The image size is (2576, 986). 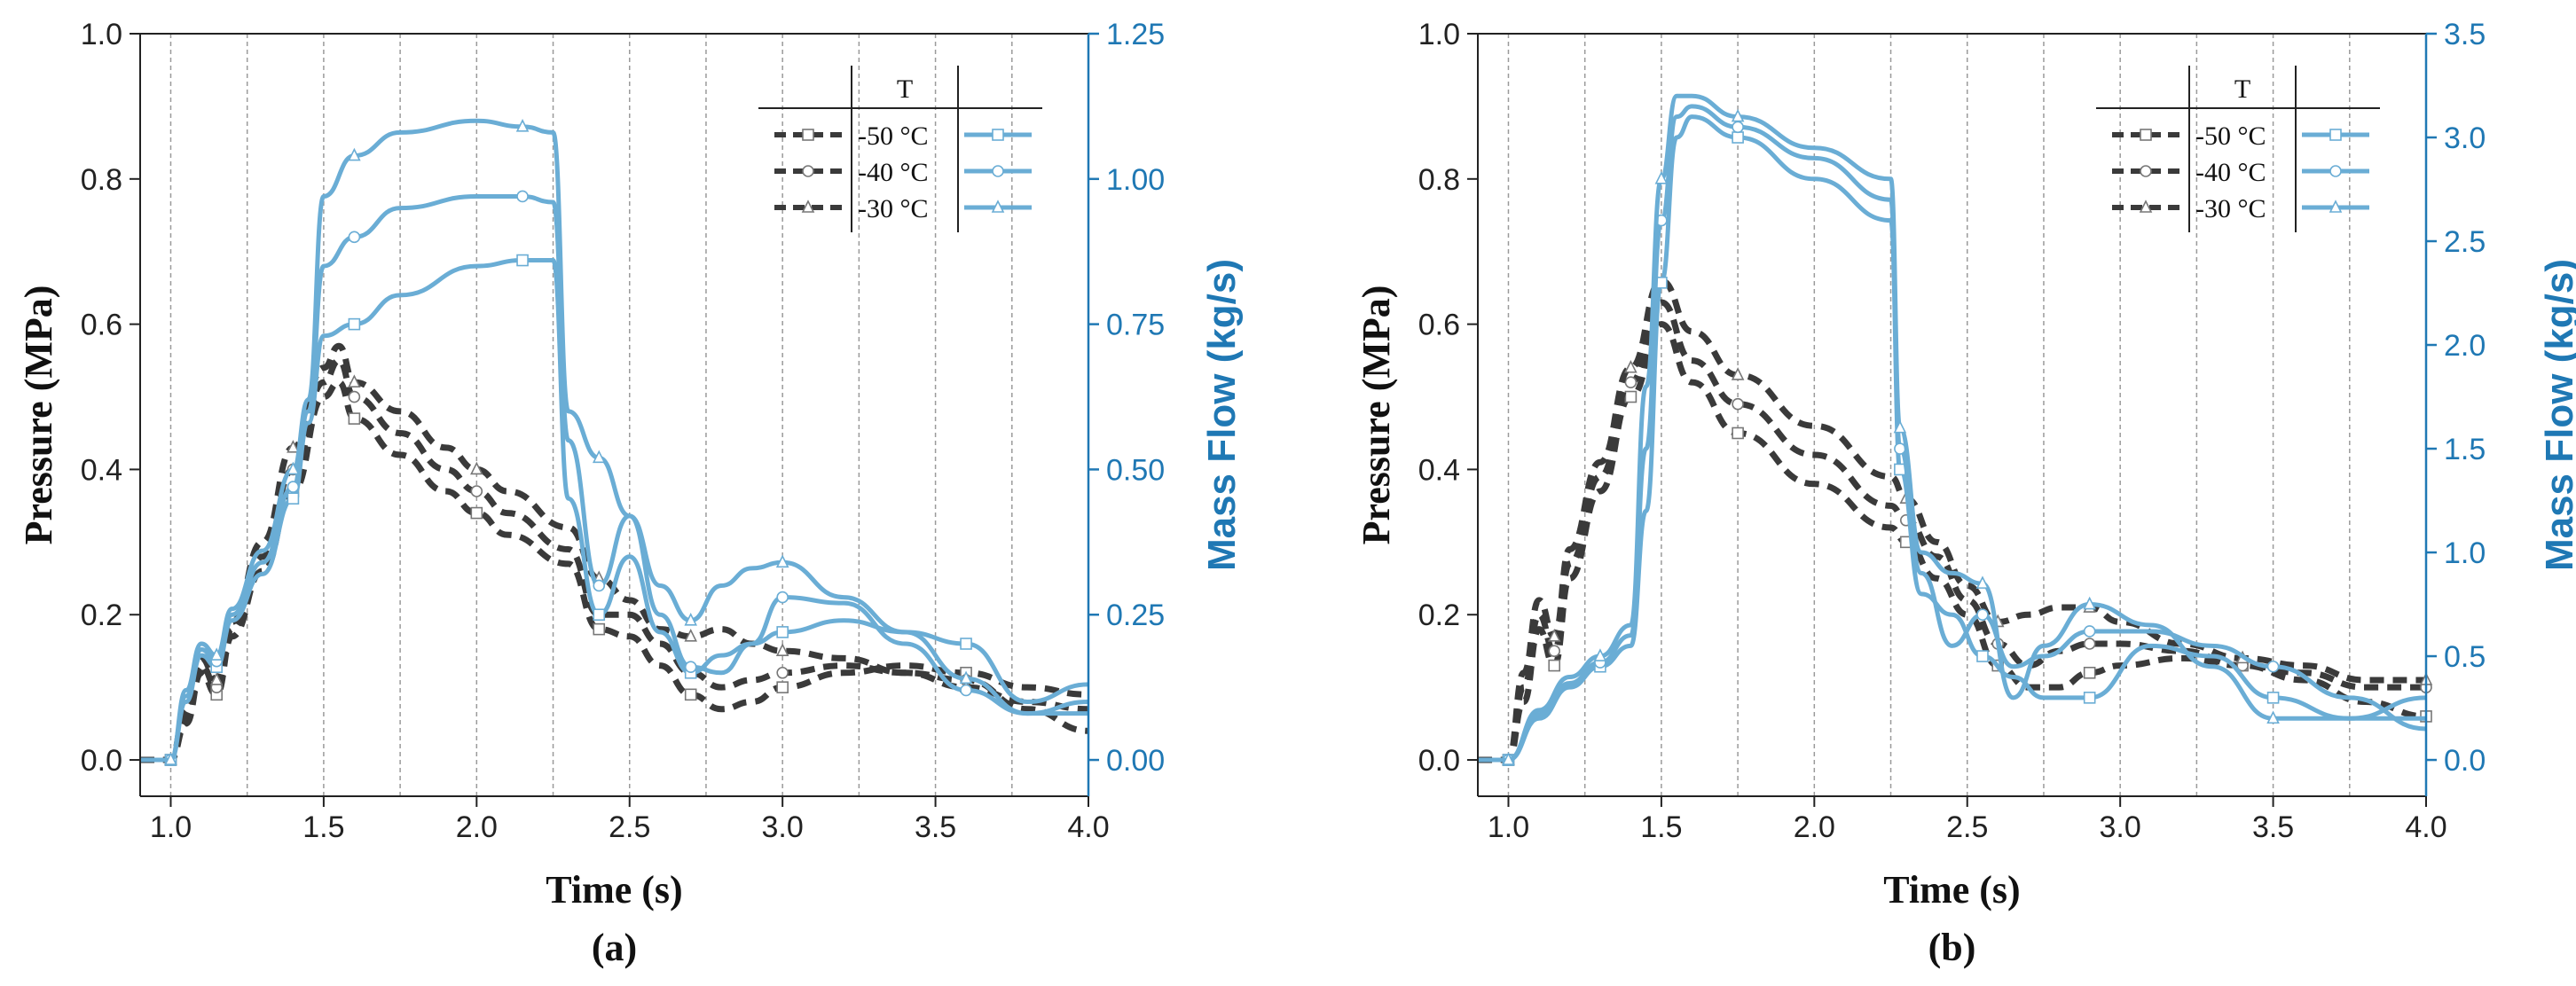 I want to click on x-tick-label: 2.0, so click(x=477, y=827).